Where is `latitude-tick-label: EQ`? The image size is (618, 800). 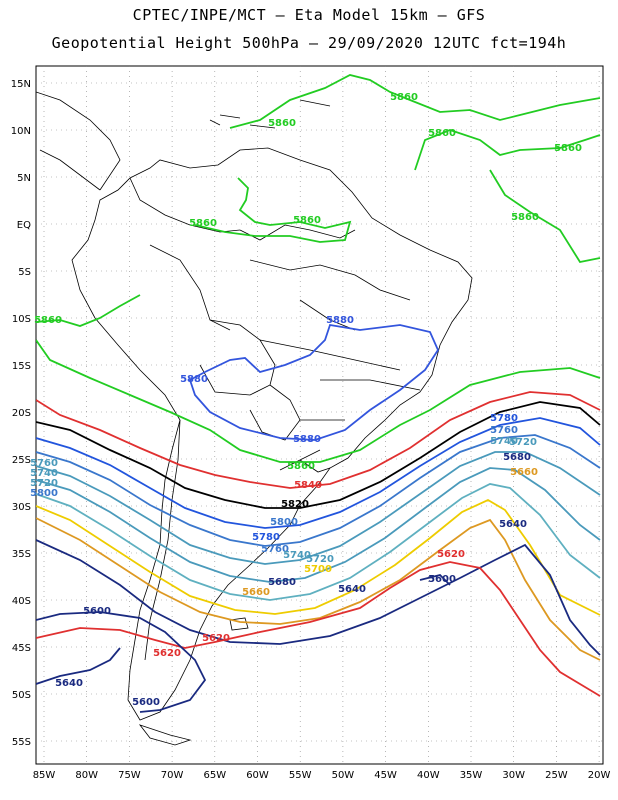 latitude-tick-label: EQ is located at coordinates (24, 225).